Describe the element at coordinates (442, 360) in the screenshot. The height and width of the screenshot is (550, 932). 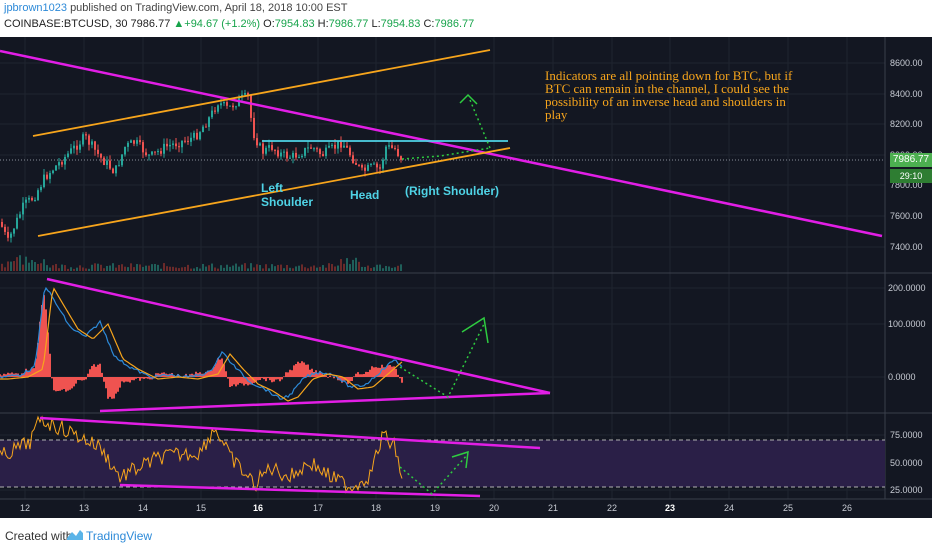
I see `macd-projection-path` at that location.